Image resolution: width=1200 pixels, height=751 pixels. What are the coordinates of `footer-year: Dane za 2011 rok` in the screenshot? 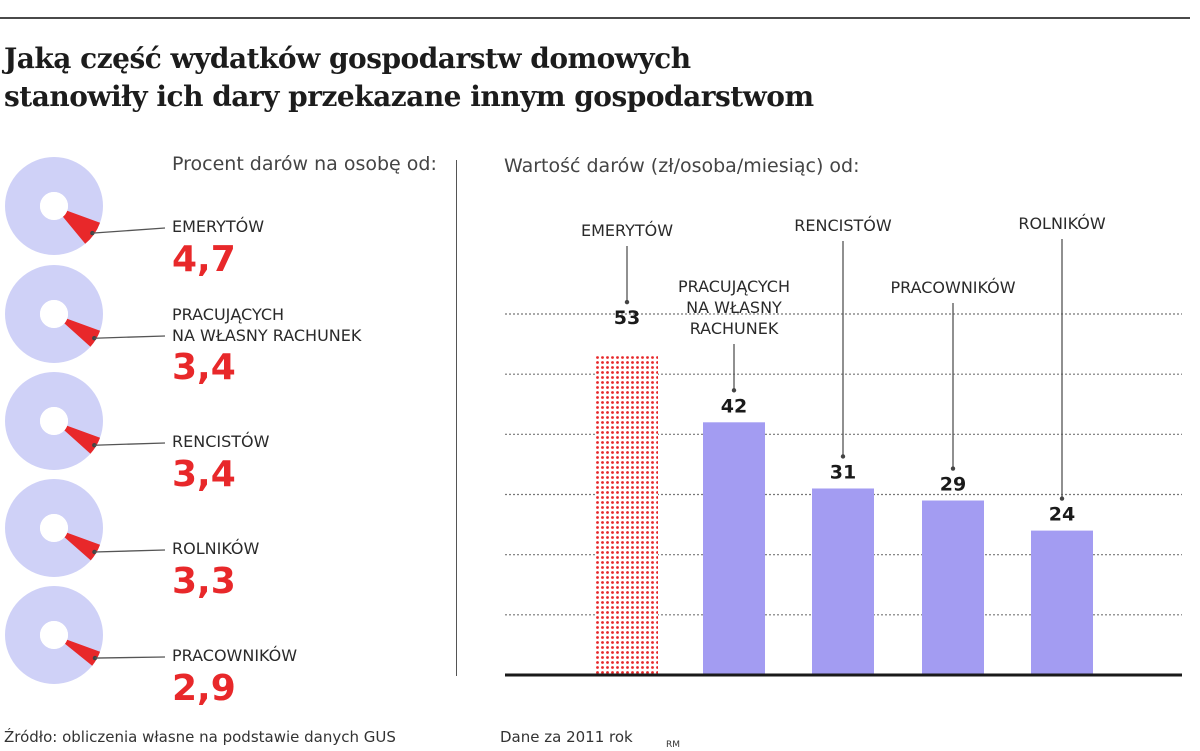 It's located at (566, 737).